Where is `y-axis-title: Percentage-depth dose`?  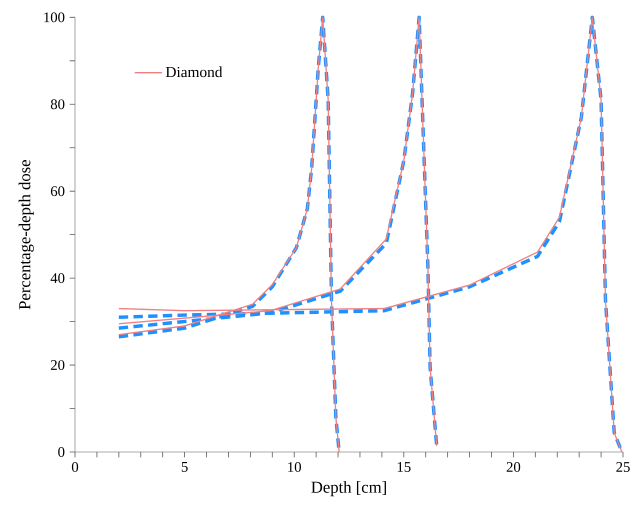 y-axis-title: Percentage-depth dose is located at coordinates (26, 235).